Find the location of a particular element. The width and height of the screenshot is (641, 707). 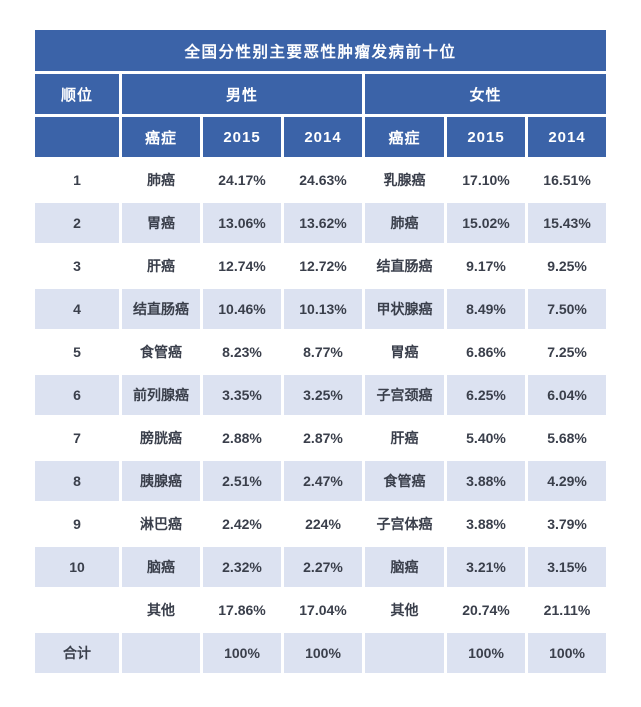

header-female-2015: 2015 is located at coordinates (486, 137).